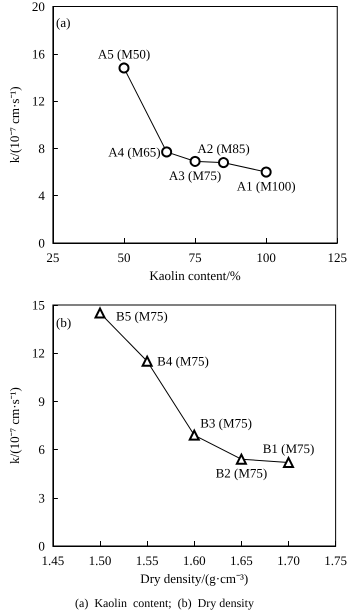 The image size is (350, 612). I want to click on y-tick-label: 3, so click(41, 498).